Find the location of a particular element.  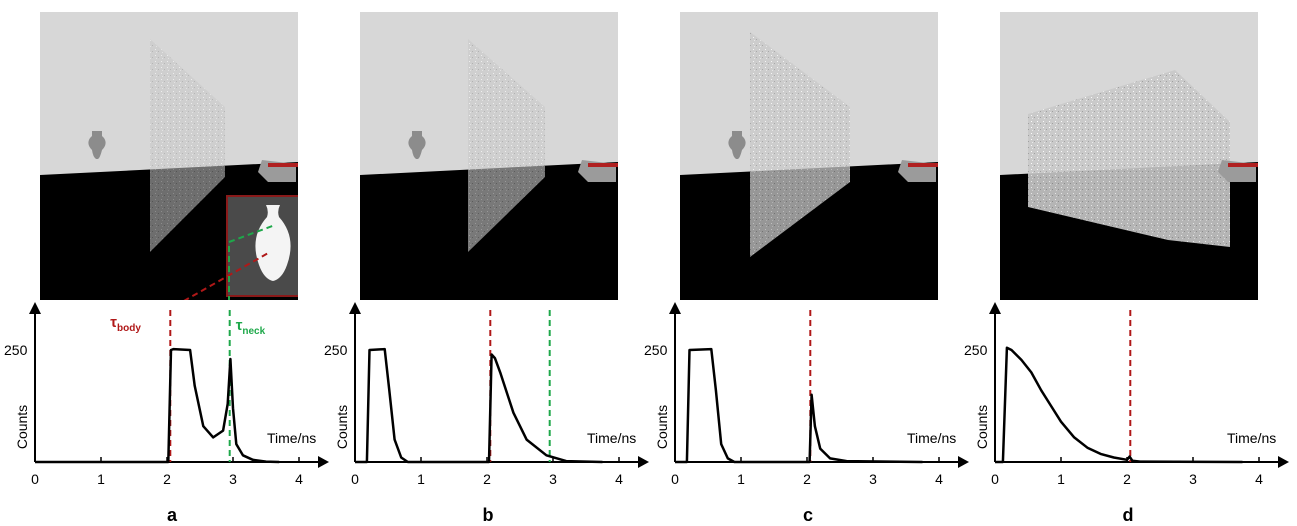

x-axis-label-c: Time/ns is located at coordinates (931, 438).